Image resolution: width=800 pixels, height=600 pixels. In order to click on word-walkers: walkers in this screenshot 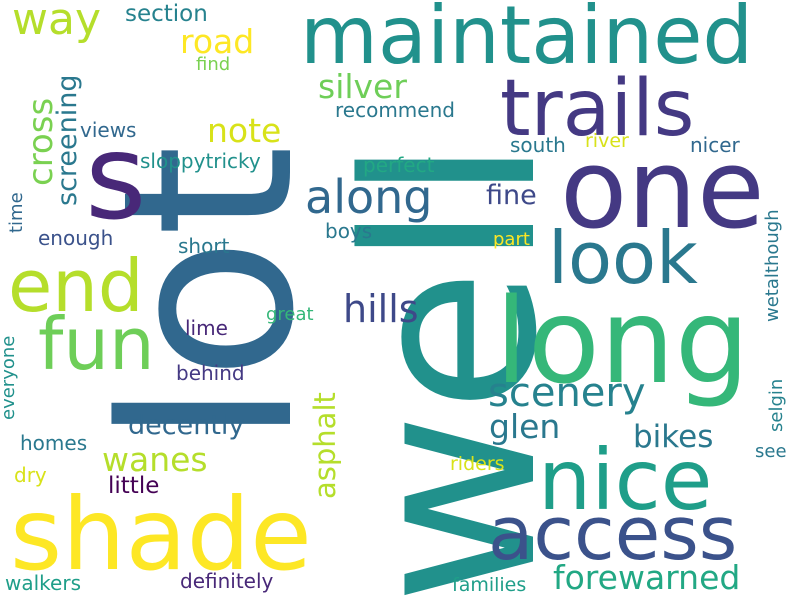, I will do `click(43, 583)`.